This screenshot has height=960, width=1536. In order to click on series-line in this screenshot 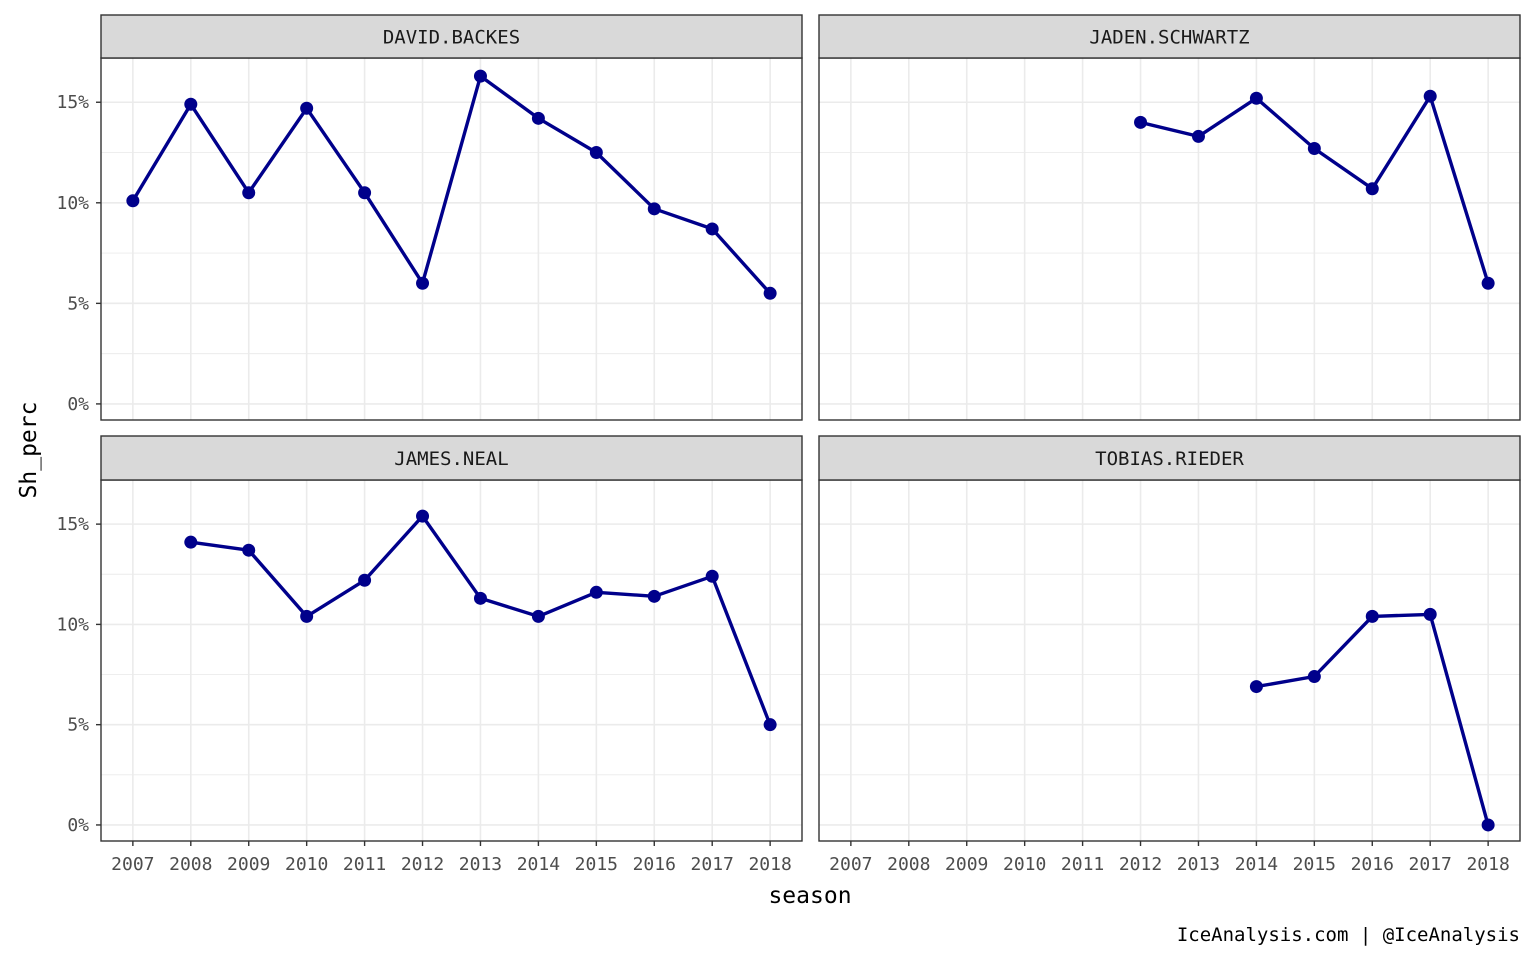, I will do `click(451, 184)`.